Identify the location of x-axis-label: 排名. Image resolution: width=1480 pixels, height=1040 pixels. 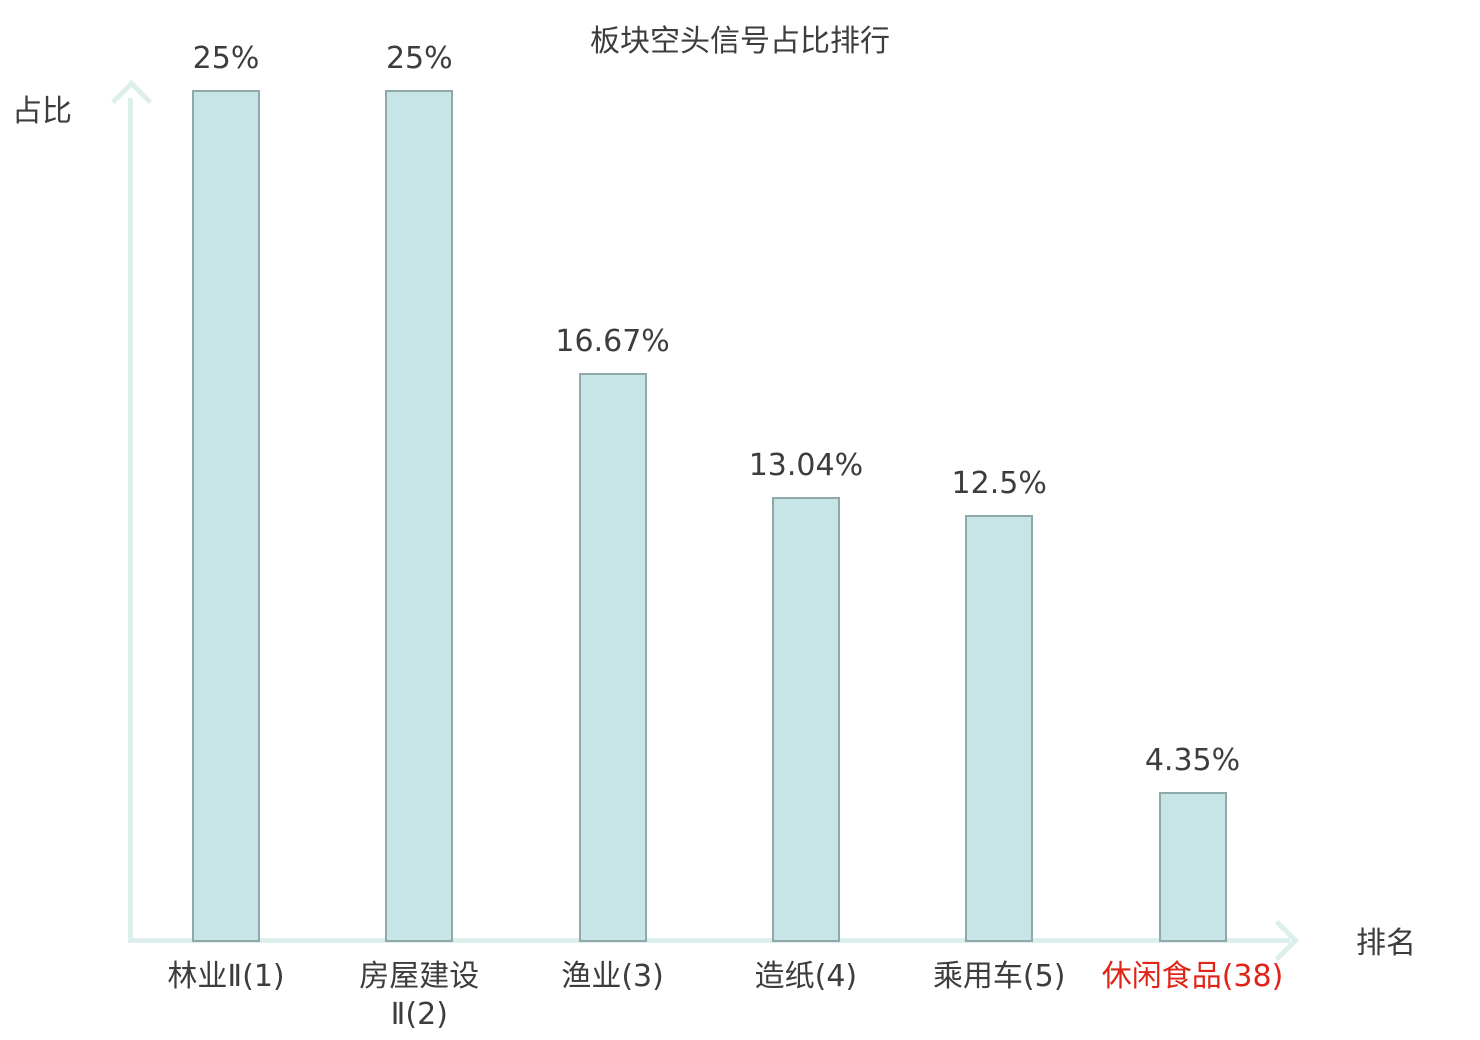
(1386, 943).